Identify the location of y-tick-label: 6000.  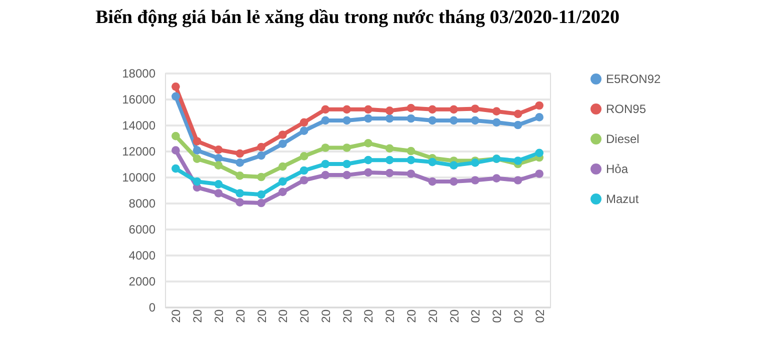
(142, 229).